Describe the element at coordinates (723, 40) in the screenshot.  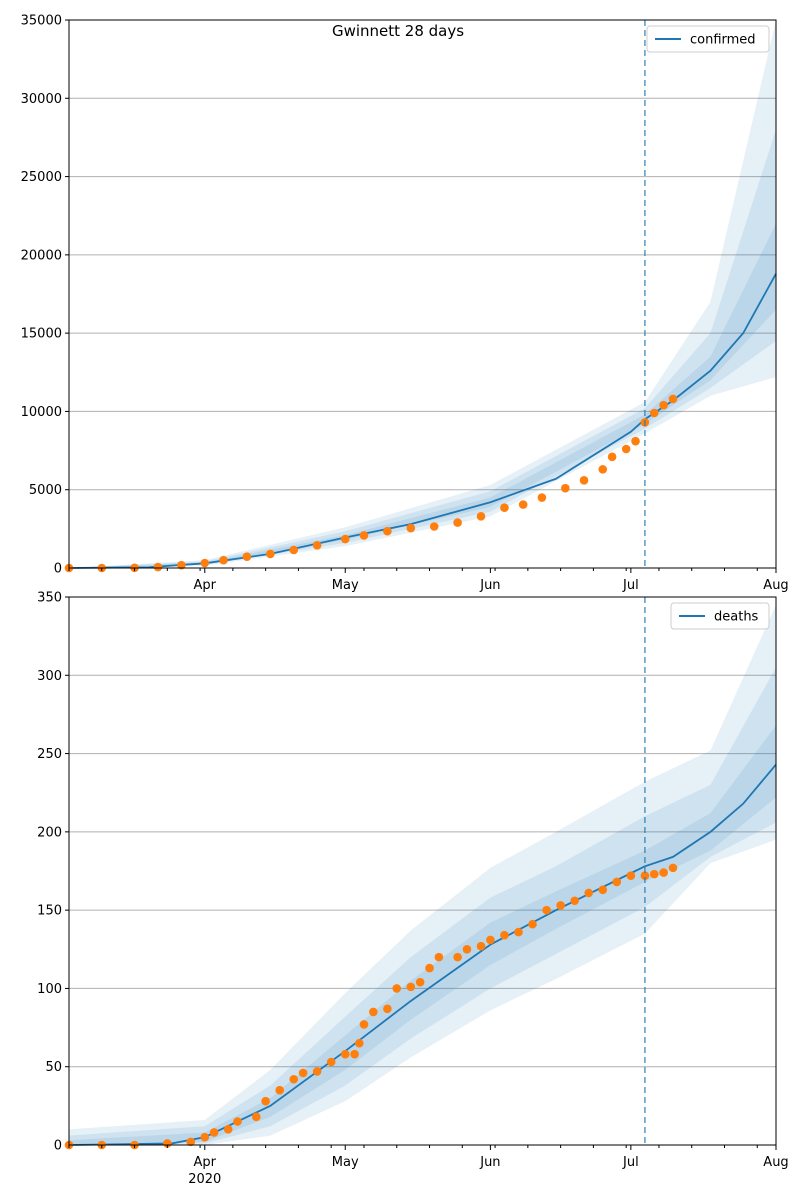
I see `legend-label: confirmed` at that location.